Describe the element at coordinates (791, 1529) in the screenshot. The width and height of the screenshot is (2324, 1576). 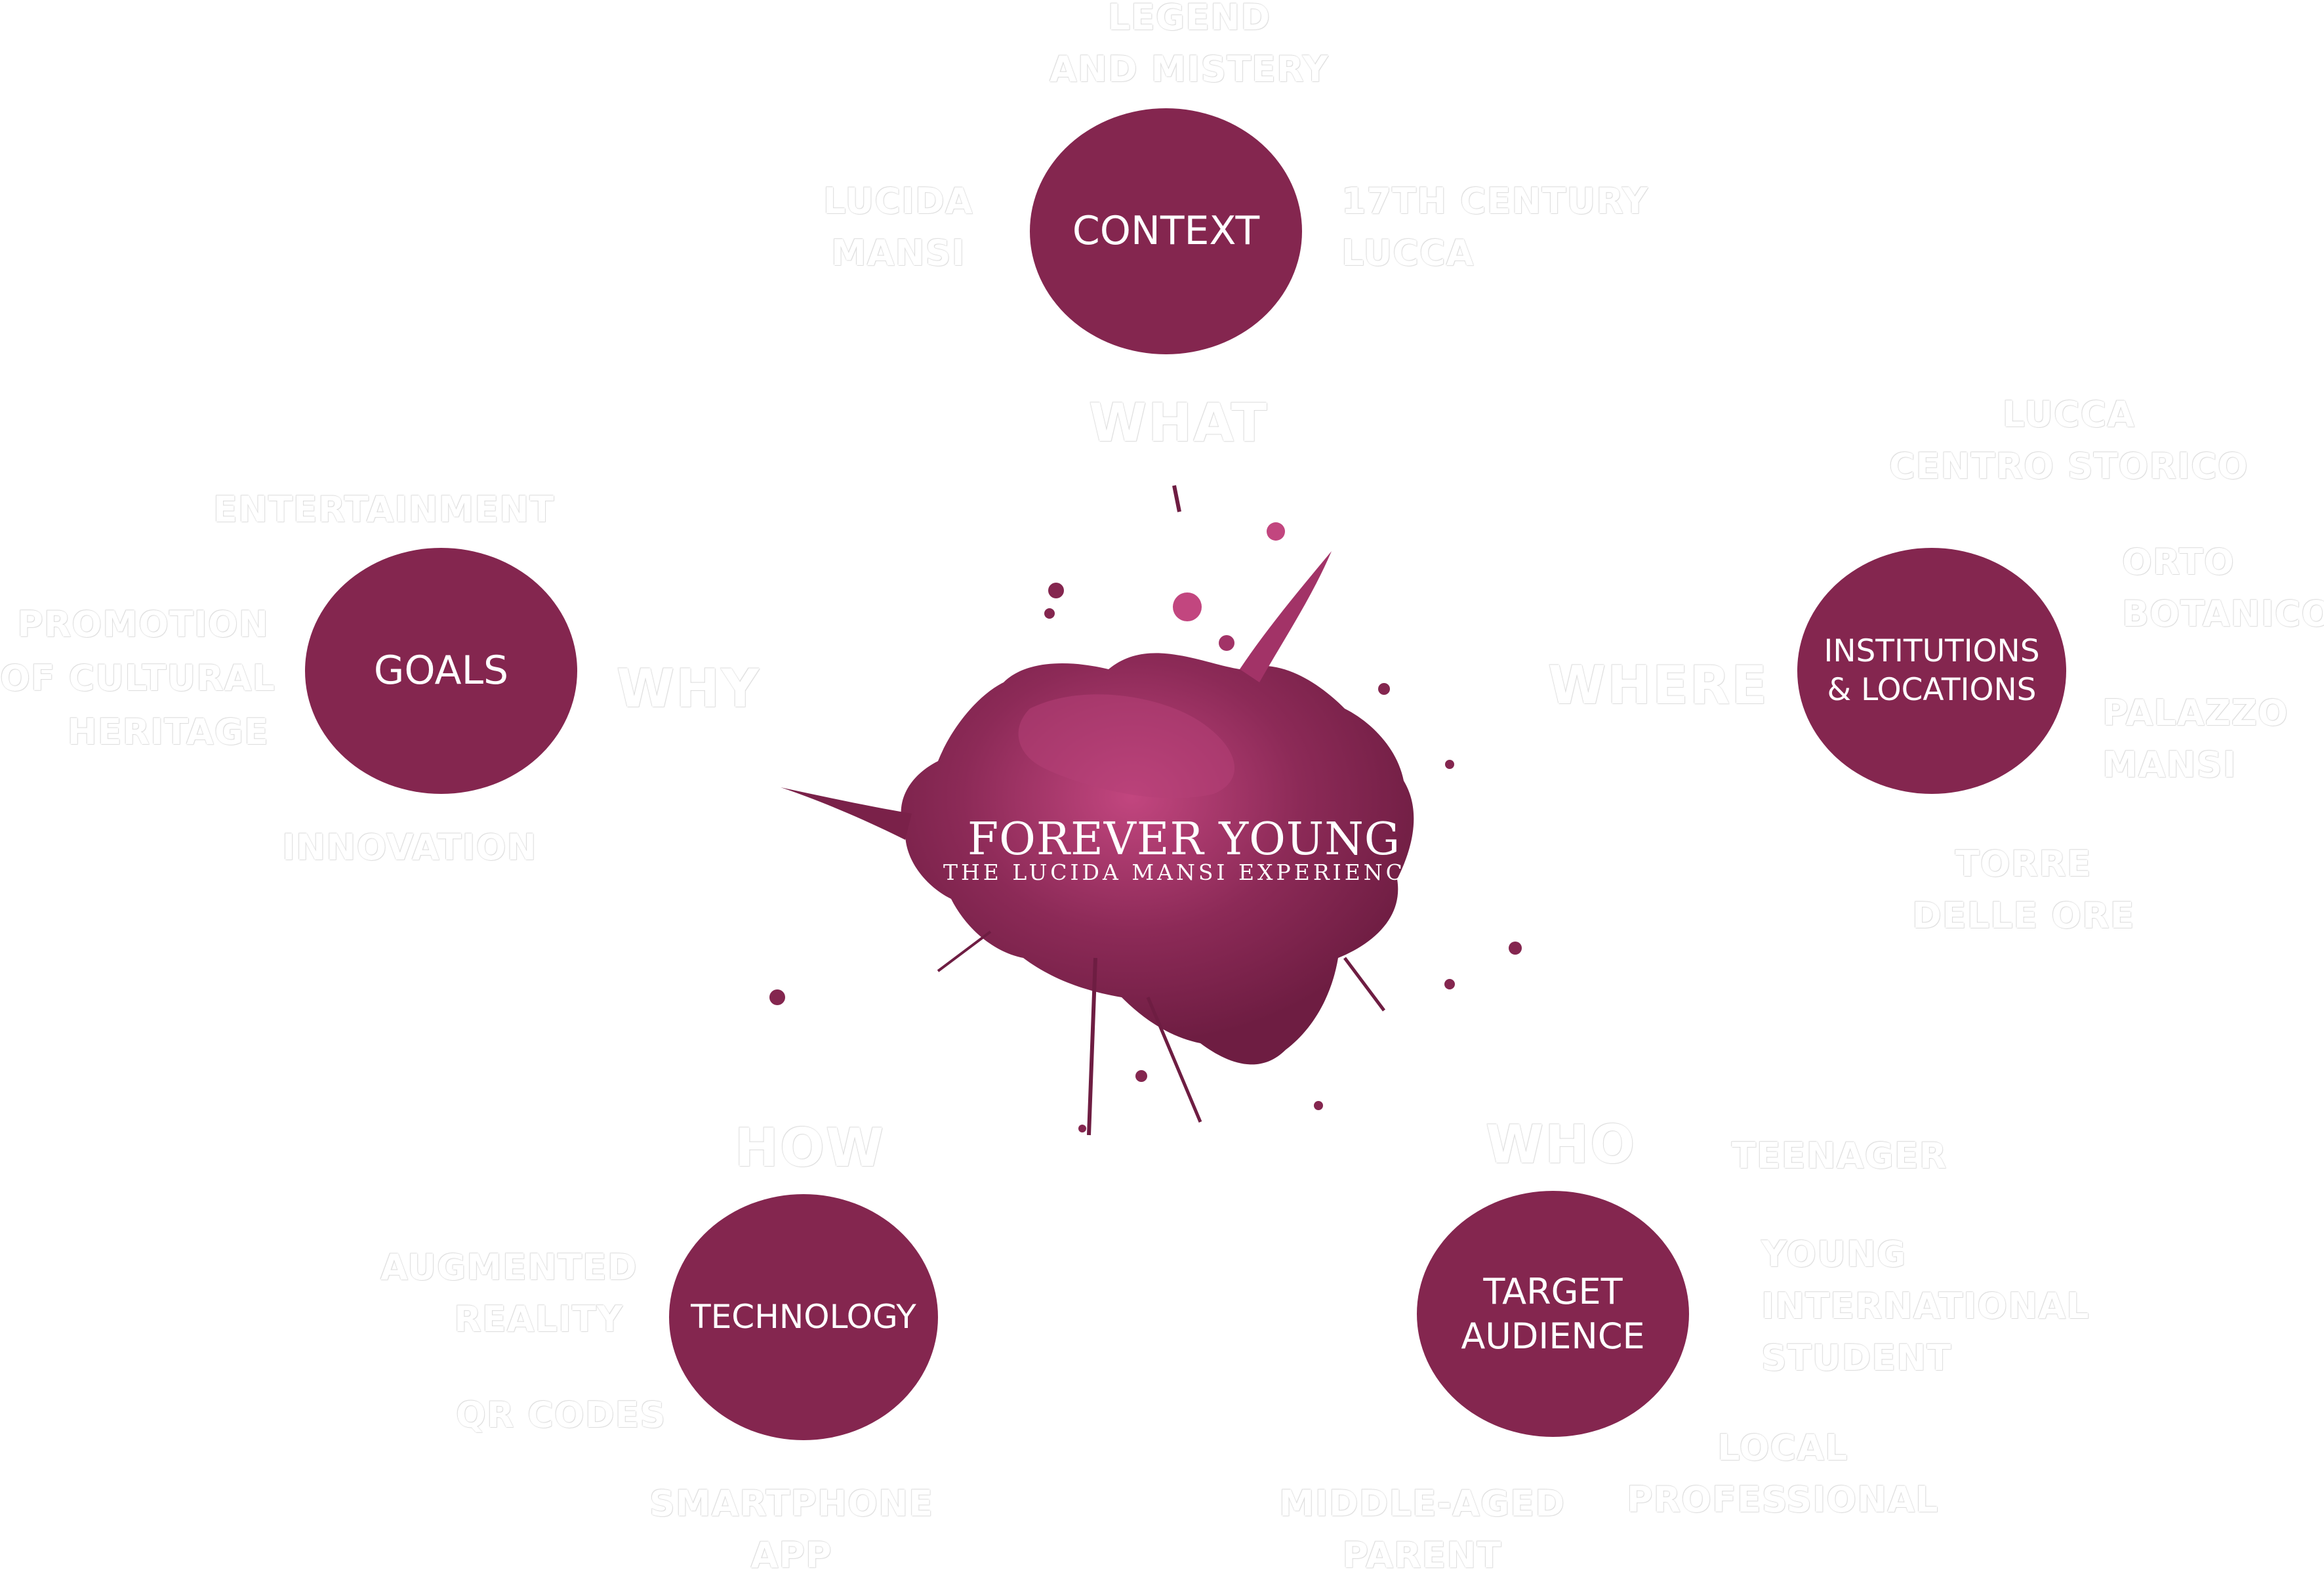
I see `technology-item-app: SMARTPHONE APP` at that location.